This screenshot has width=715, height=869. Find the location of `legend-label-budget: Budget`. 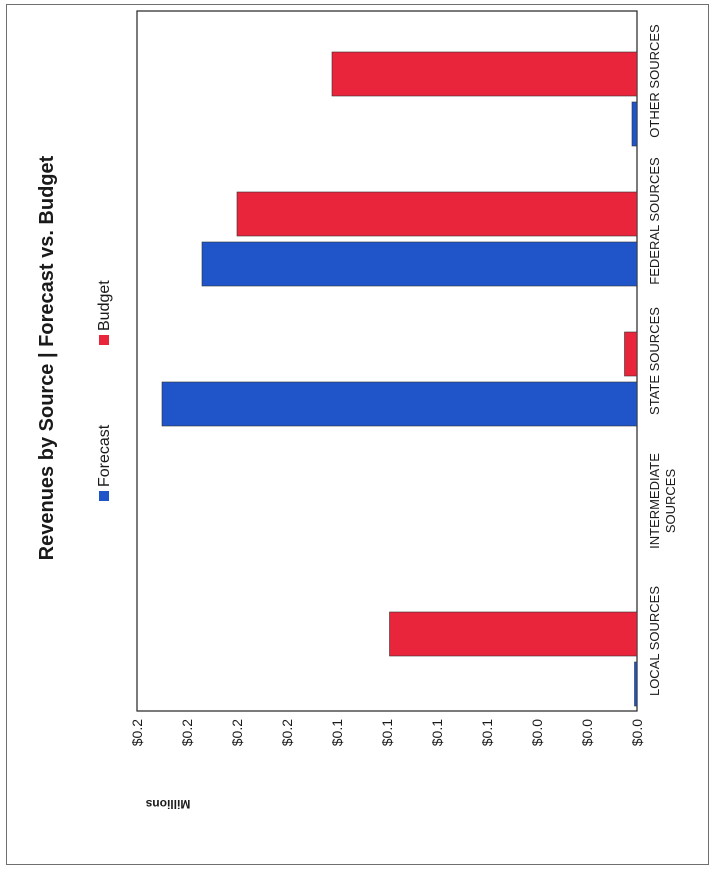

legend-label-budget: Budget is located at coordinates (104, 305).